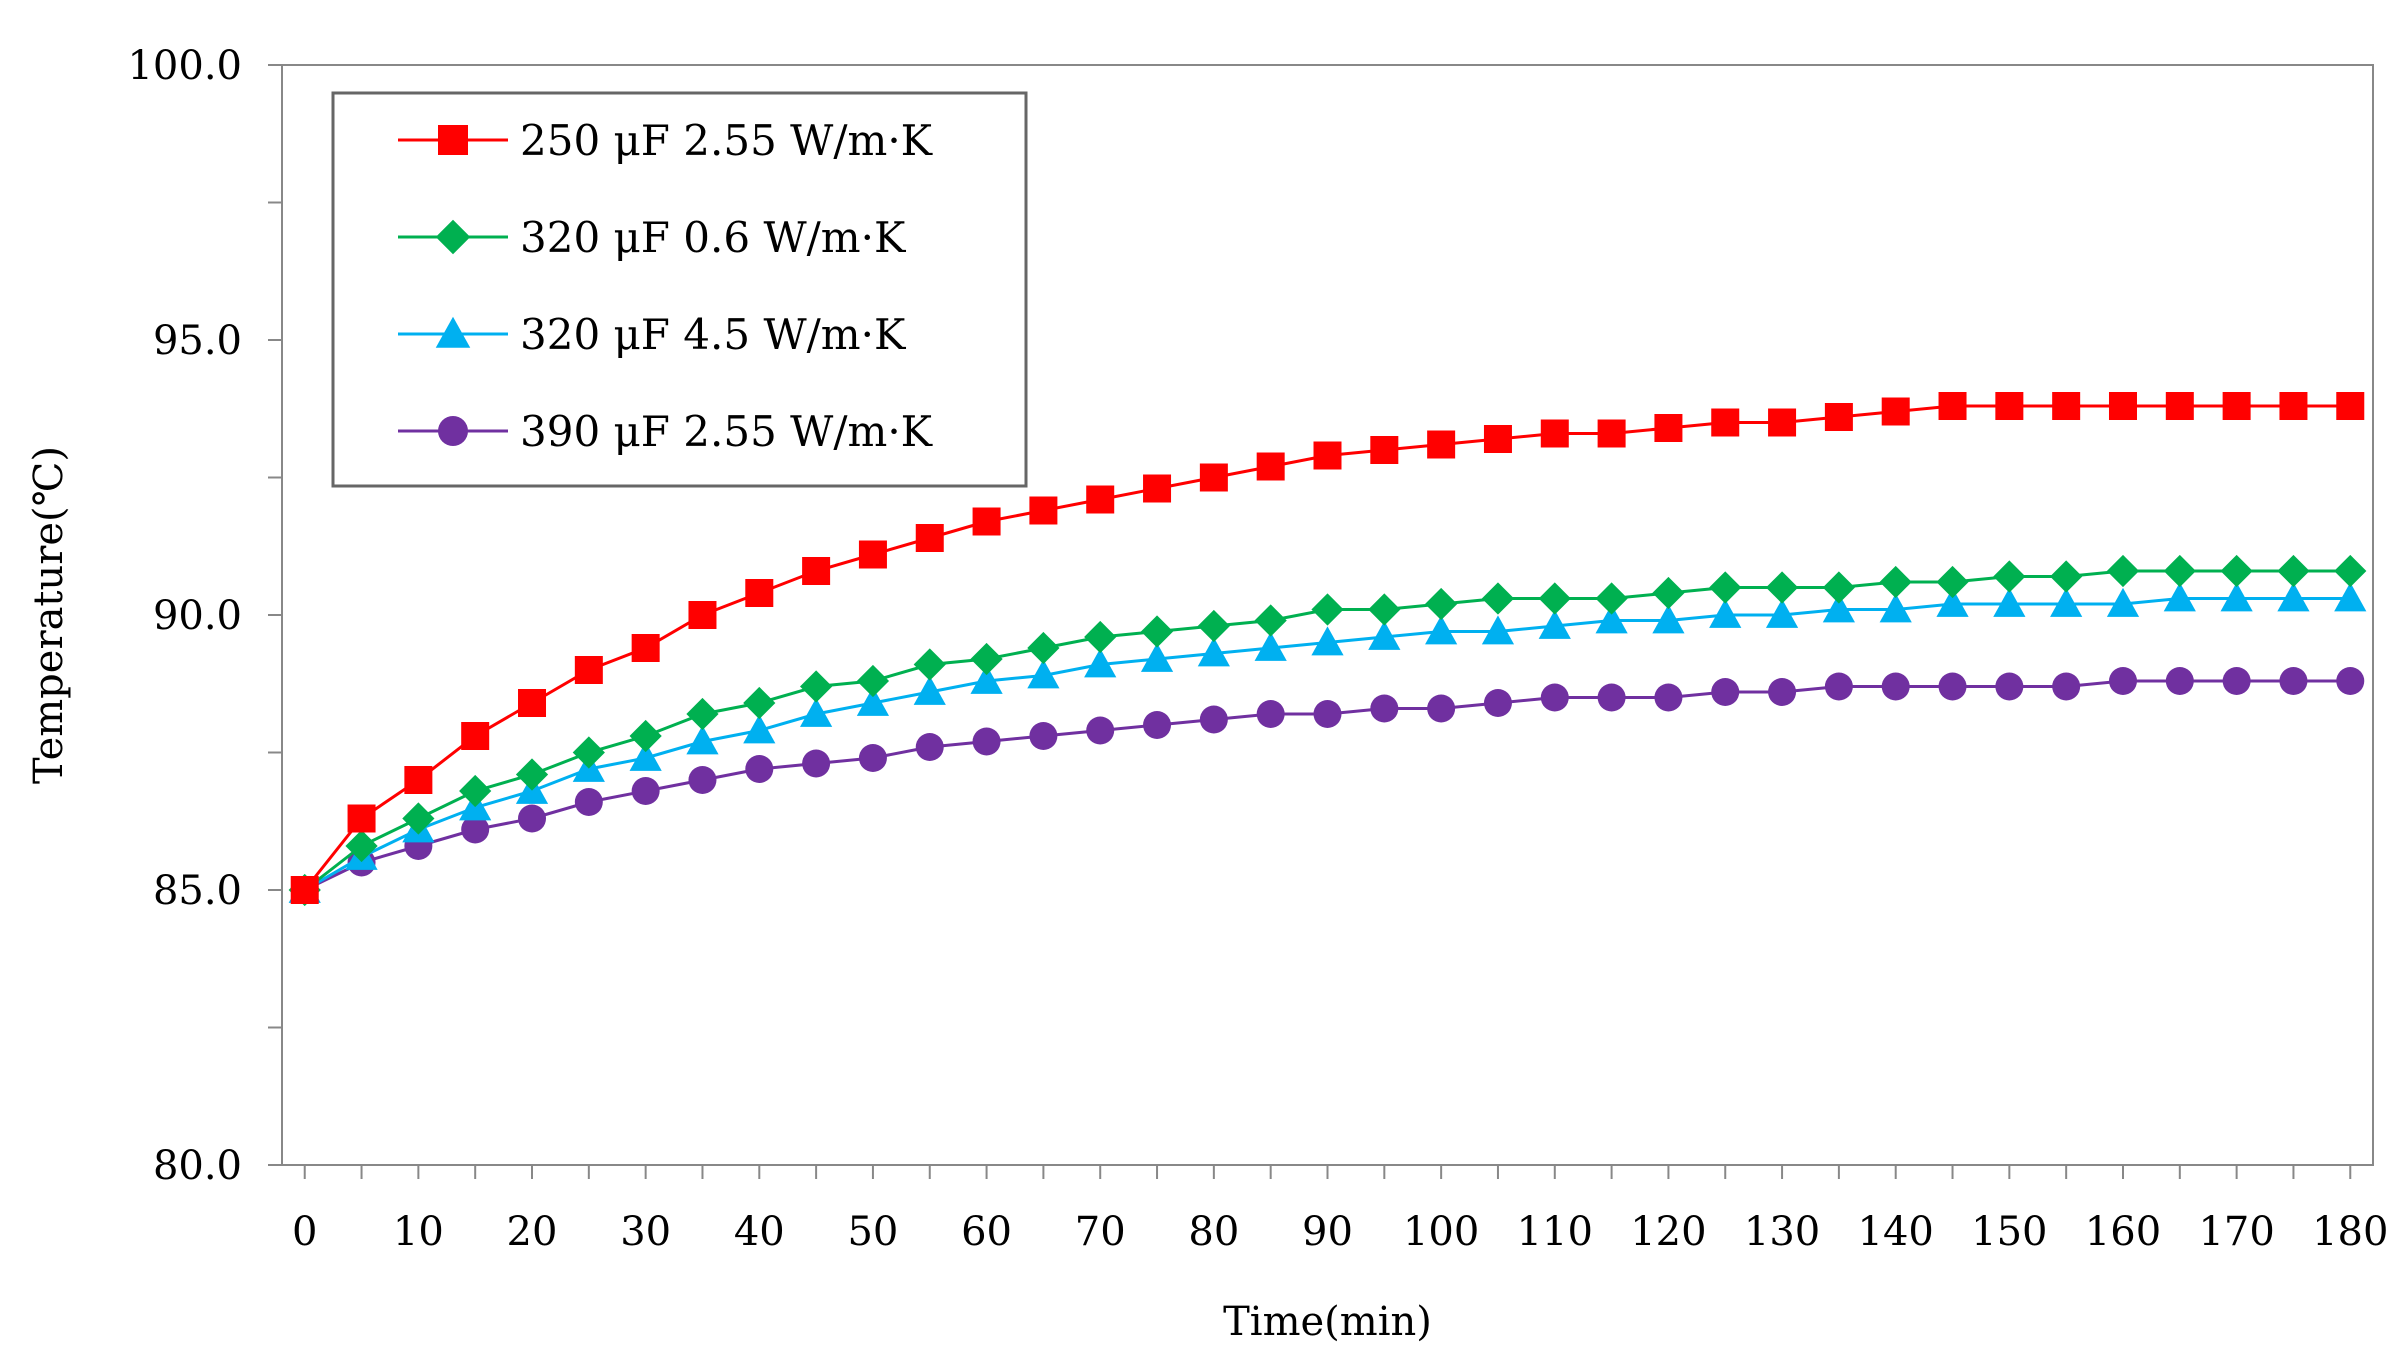 This screenshot has width=2403, height=1353. I want to click on x-tick-label: 130, so click(1782, 1232).